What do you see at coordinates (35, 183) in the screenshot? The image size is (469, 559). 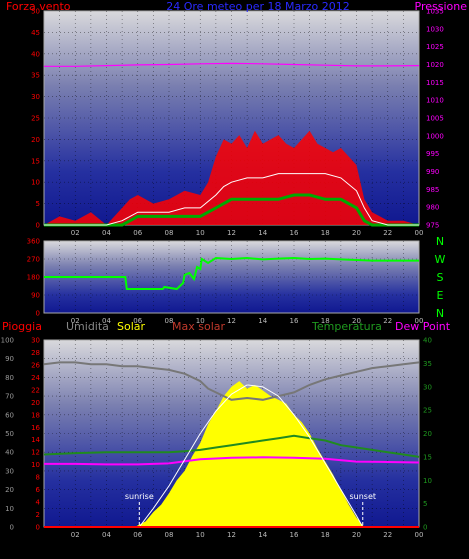 I see `wind-tick-label: 10` at bounding box center [35, 183].